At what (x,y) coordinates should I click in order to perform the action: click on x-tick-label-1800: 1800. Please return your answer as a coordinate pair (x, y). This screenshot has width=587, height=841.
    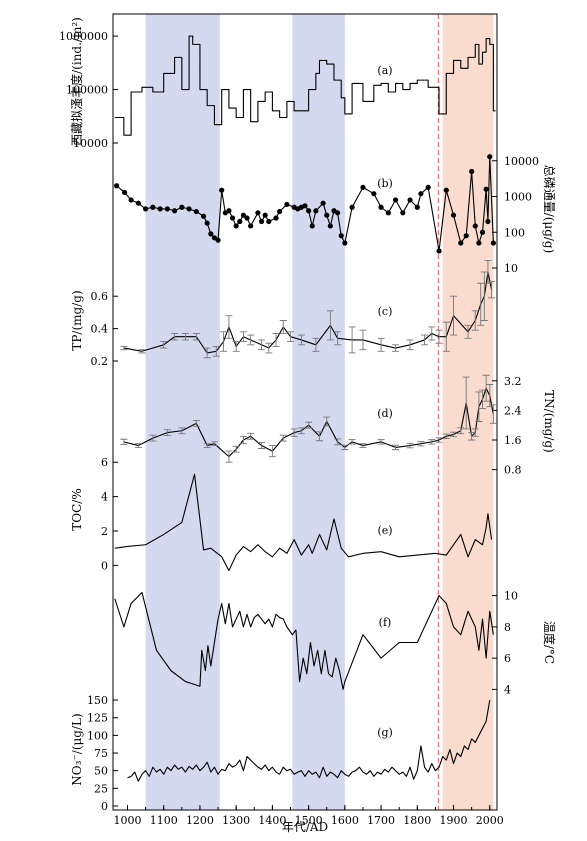
    Looking at the image, I should click on (417, 820).